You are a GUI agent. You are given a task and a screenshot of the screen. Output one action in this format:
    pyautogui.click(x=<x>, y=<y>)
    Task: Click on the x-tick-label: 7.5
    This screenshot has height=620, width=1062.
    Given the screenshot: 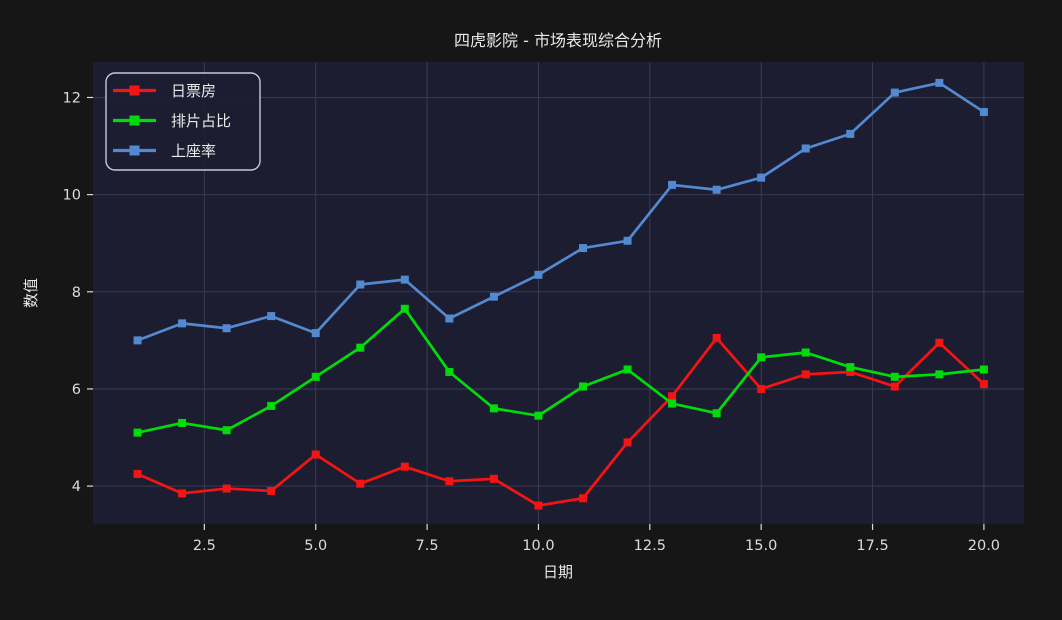 What is the action you would take?
    pyautogui.click(x=427, y=546)
    